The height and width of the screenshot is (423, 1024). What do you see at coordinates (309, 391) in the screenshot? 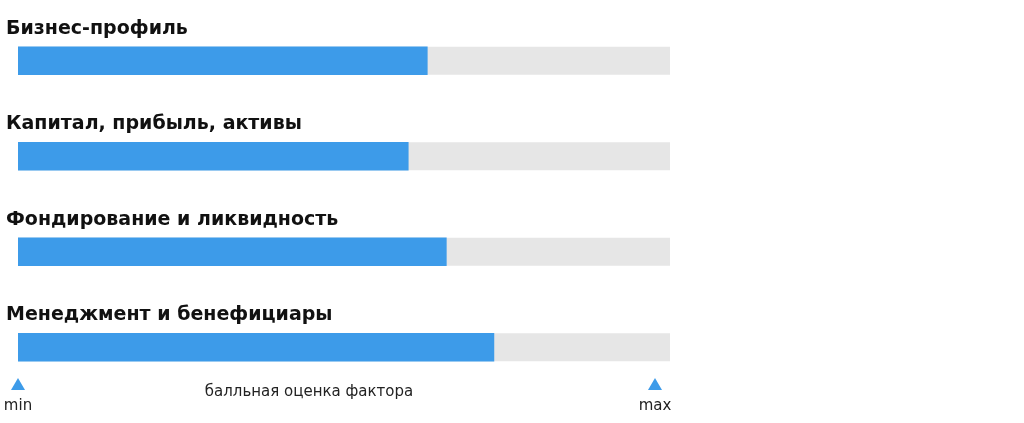
I see `x-axis-title: балльная оценка фактора` at bounding box center [309, 391].